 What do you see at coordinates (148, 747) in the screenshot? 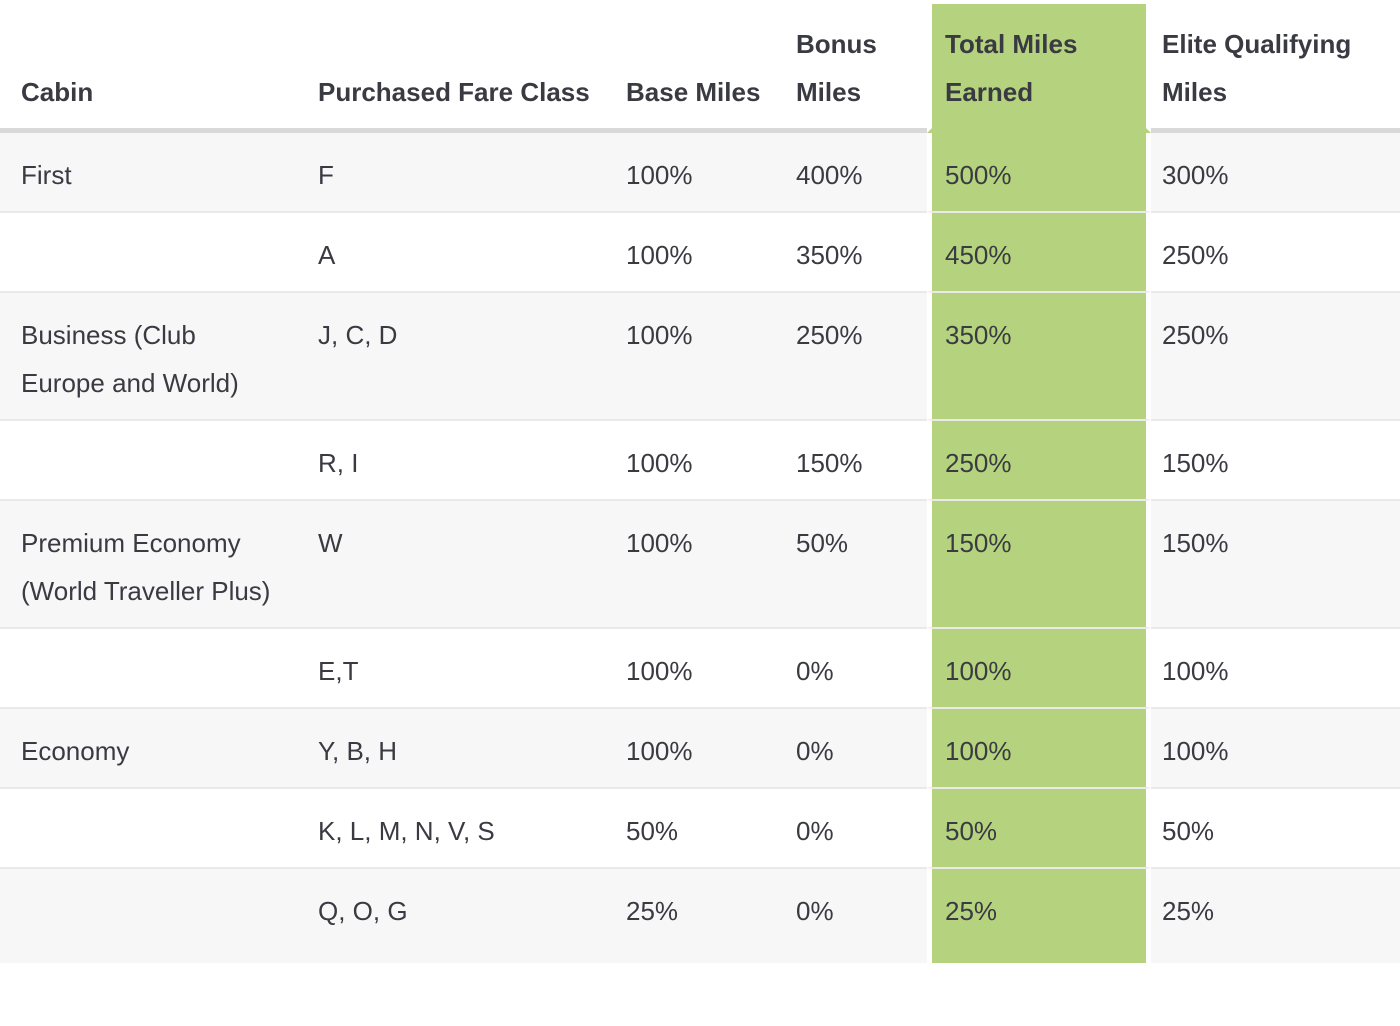
I see `cell-cabin: Economy` at bounding box center [148, 747].